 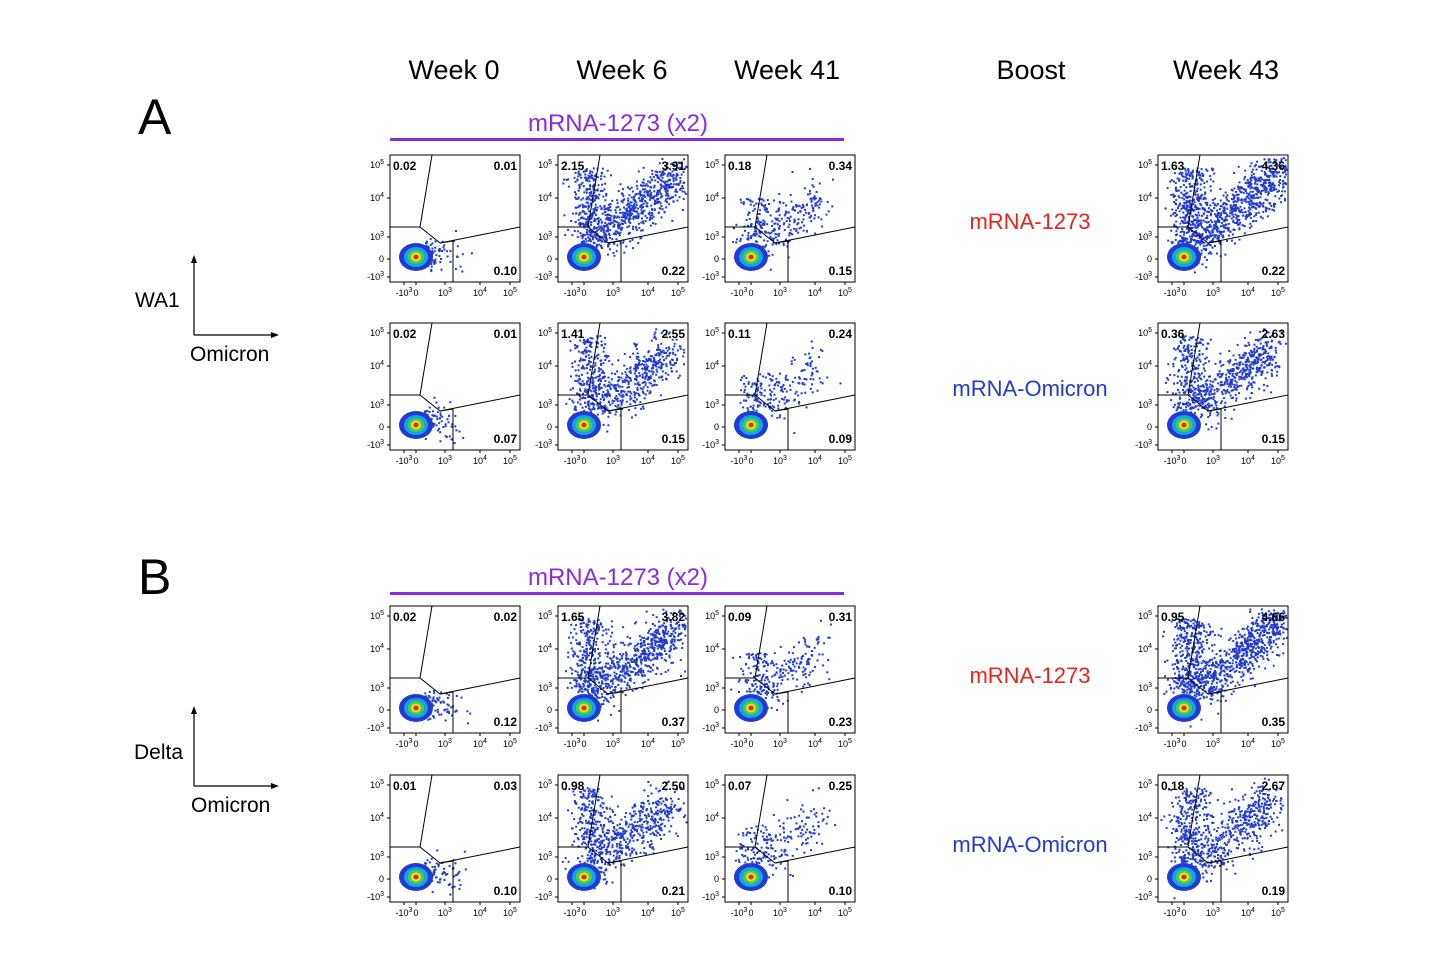 What do you see at coordinates (674, 722) in the screenshot?
I see `quadrant-value-lower-right: 0.37` at bounding box center [674, 722].